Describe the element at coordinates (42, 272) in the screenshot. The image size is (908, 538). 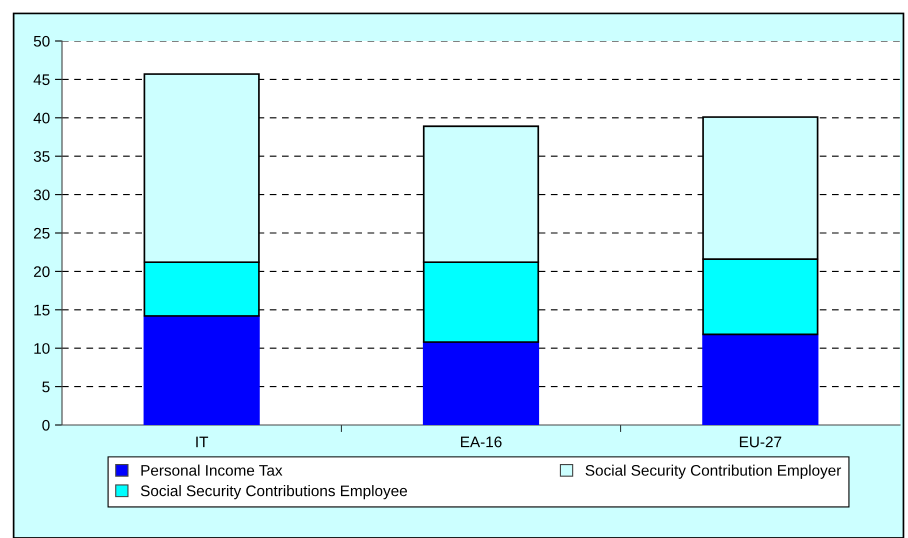
I see `y-tick-label: 20` at that location.